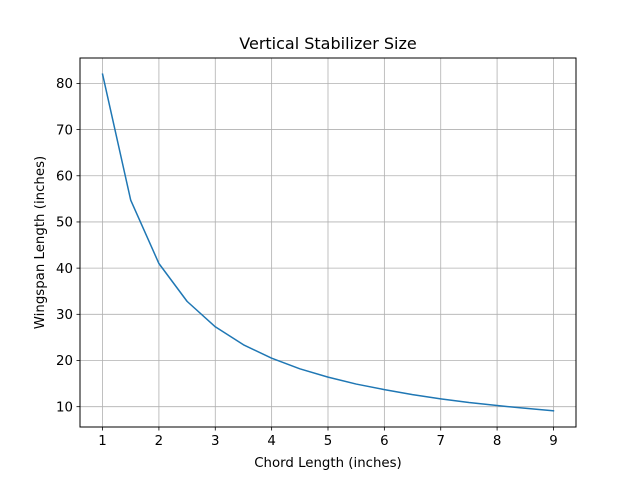  What do you see at coordinates (553, 441) in the screenshot?
I see `x-tick-label: 9` at bounding box center [553, 441].